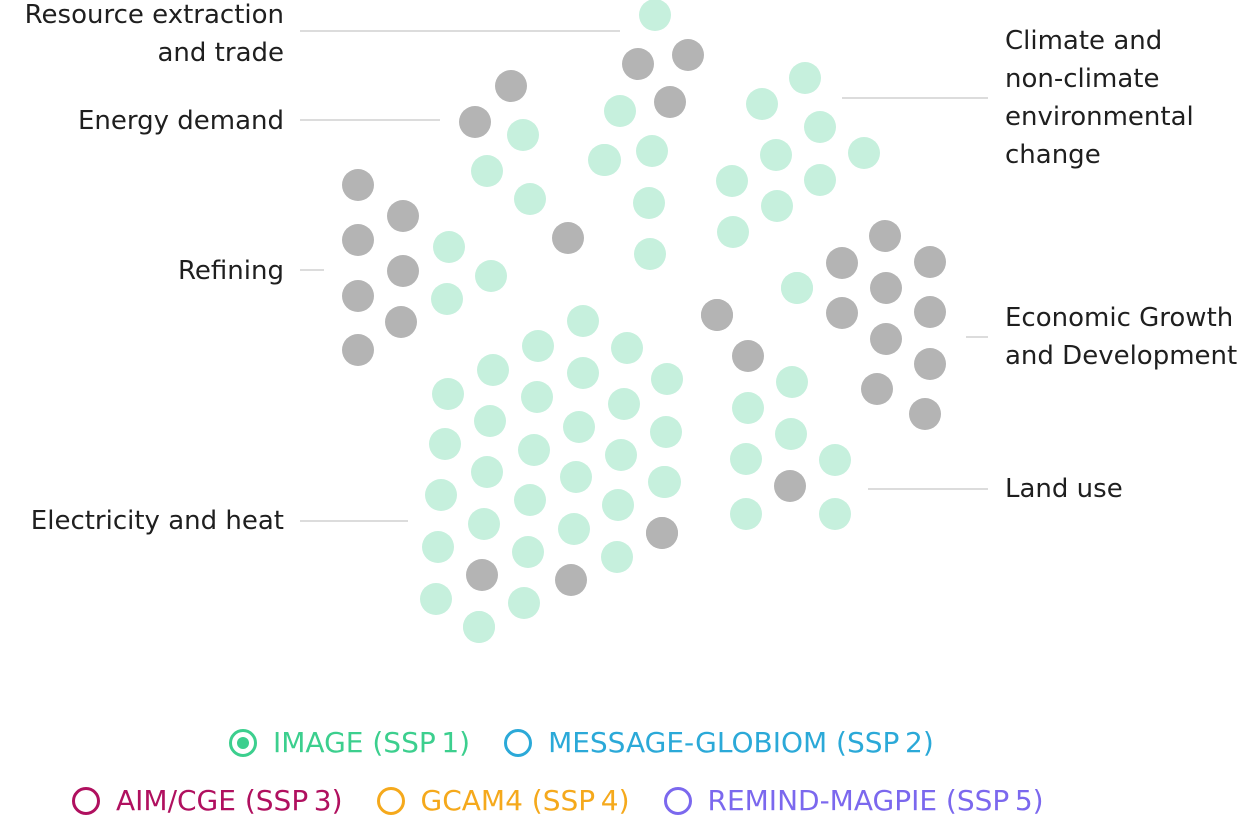 The width and height of the screenshot is (1258, 822). I want to click on cluster-economic, so click(823, 325).